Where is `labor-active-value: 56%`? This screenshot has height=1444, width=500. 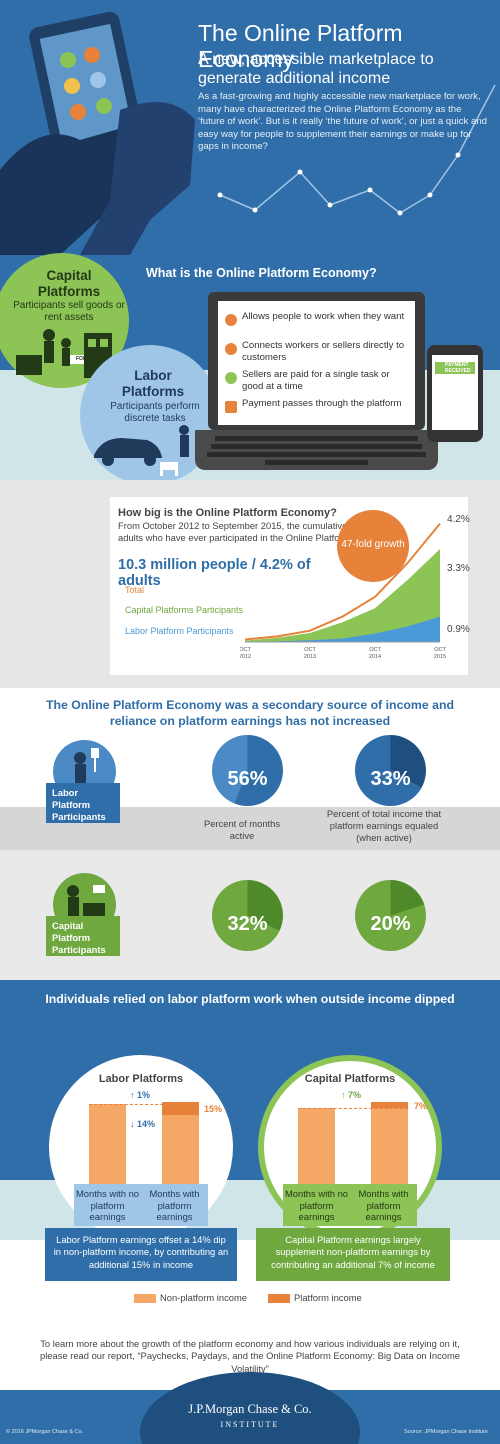
labor-active-value: 56% is located at coordinates (247, 779).